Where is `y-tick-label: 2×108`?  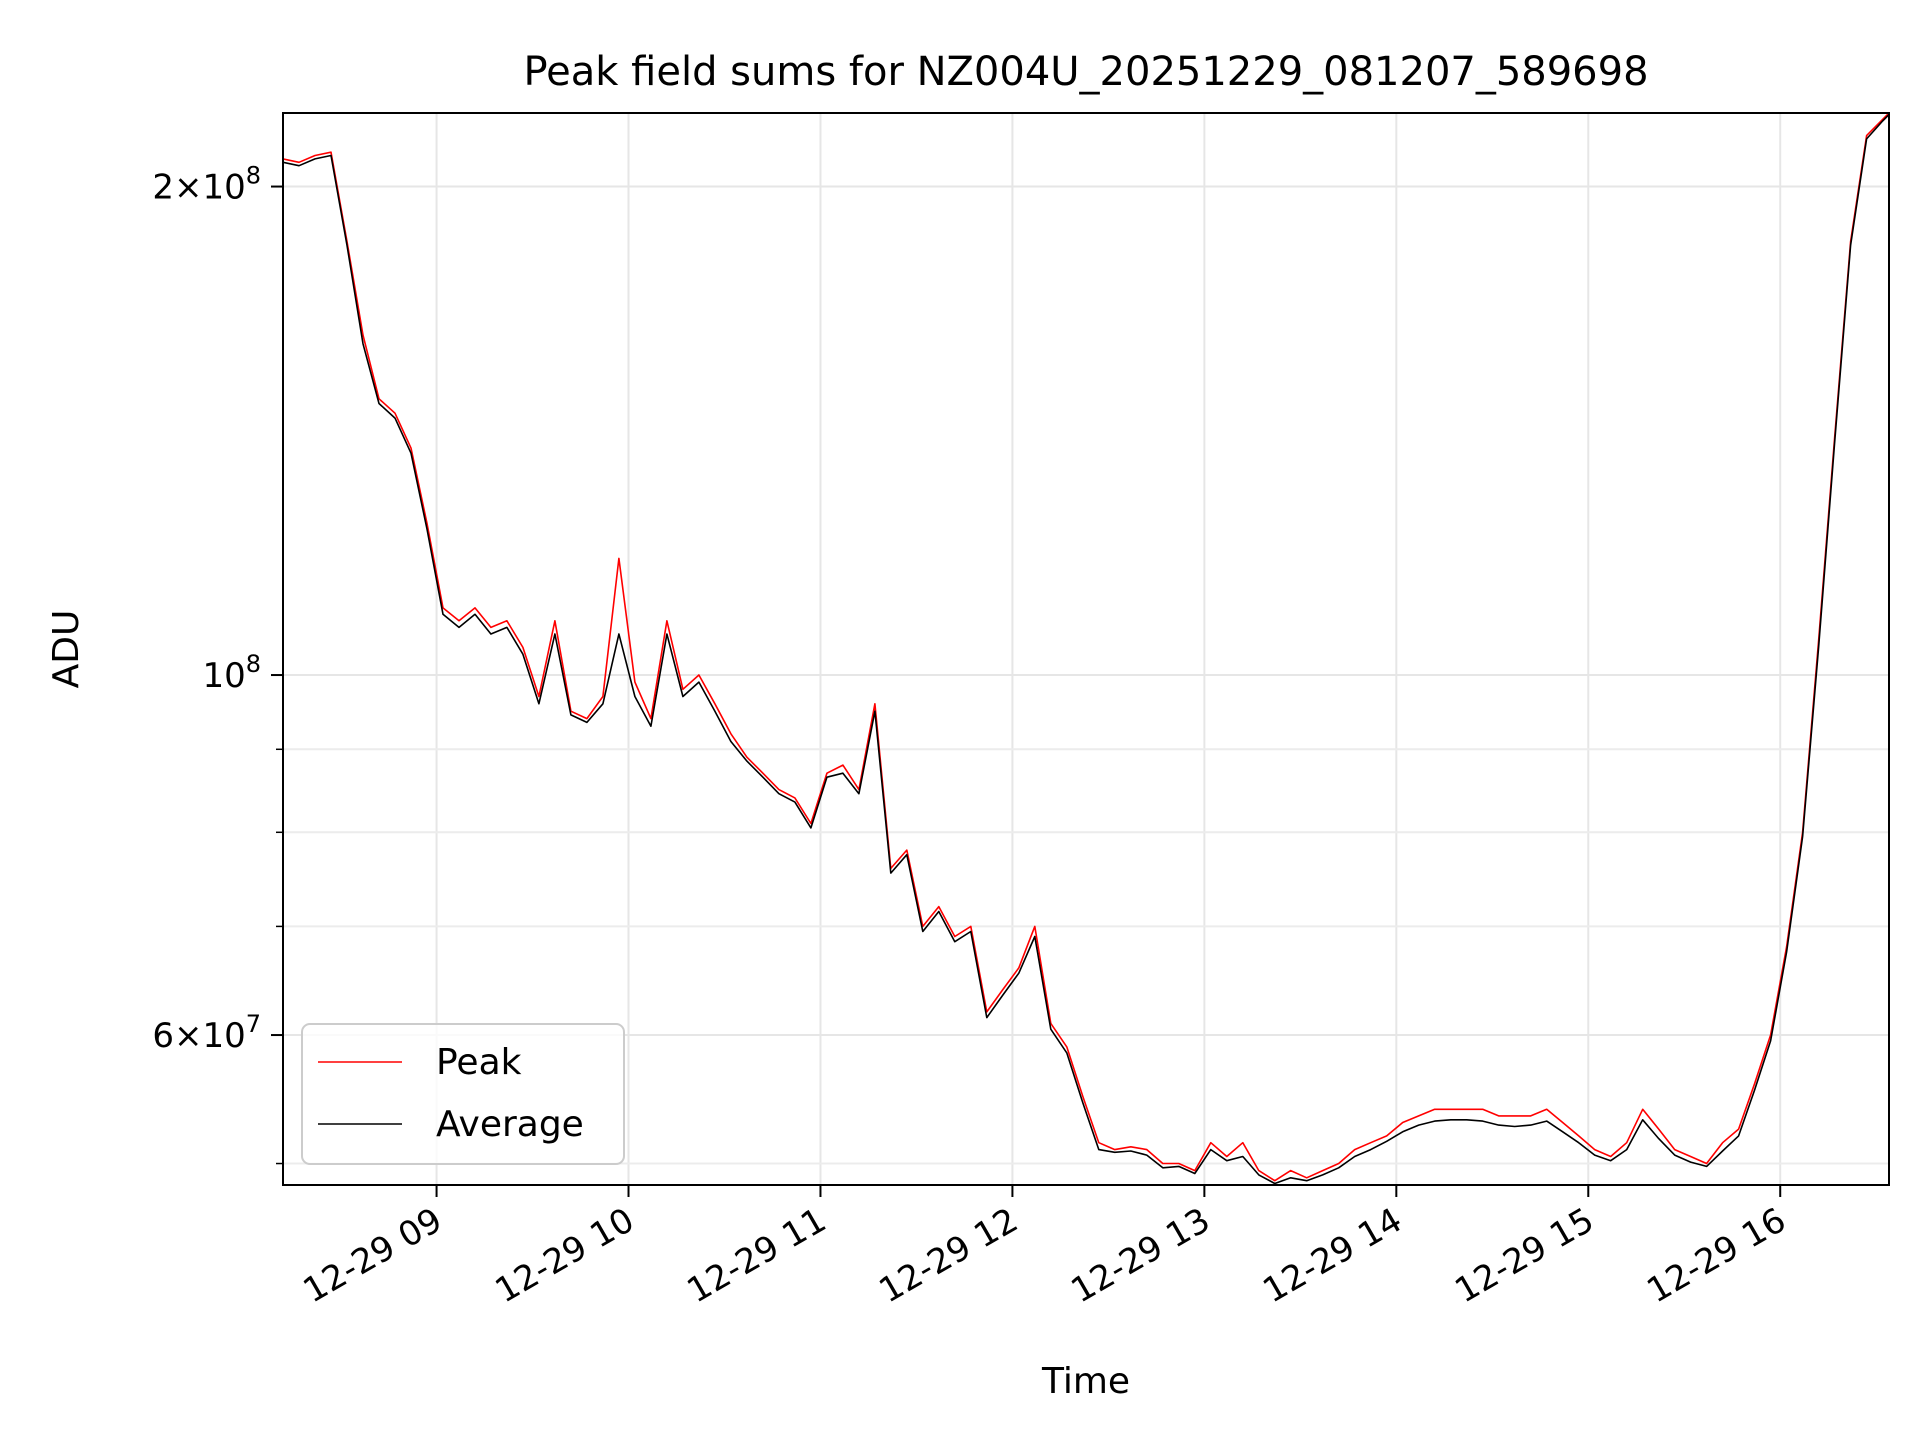 y-tick-label: 2×108 is located at coordinates (206, 185).